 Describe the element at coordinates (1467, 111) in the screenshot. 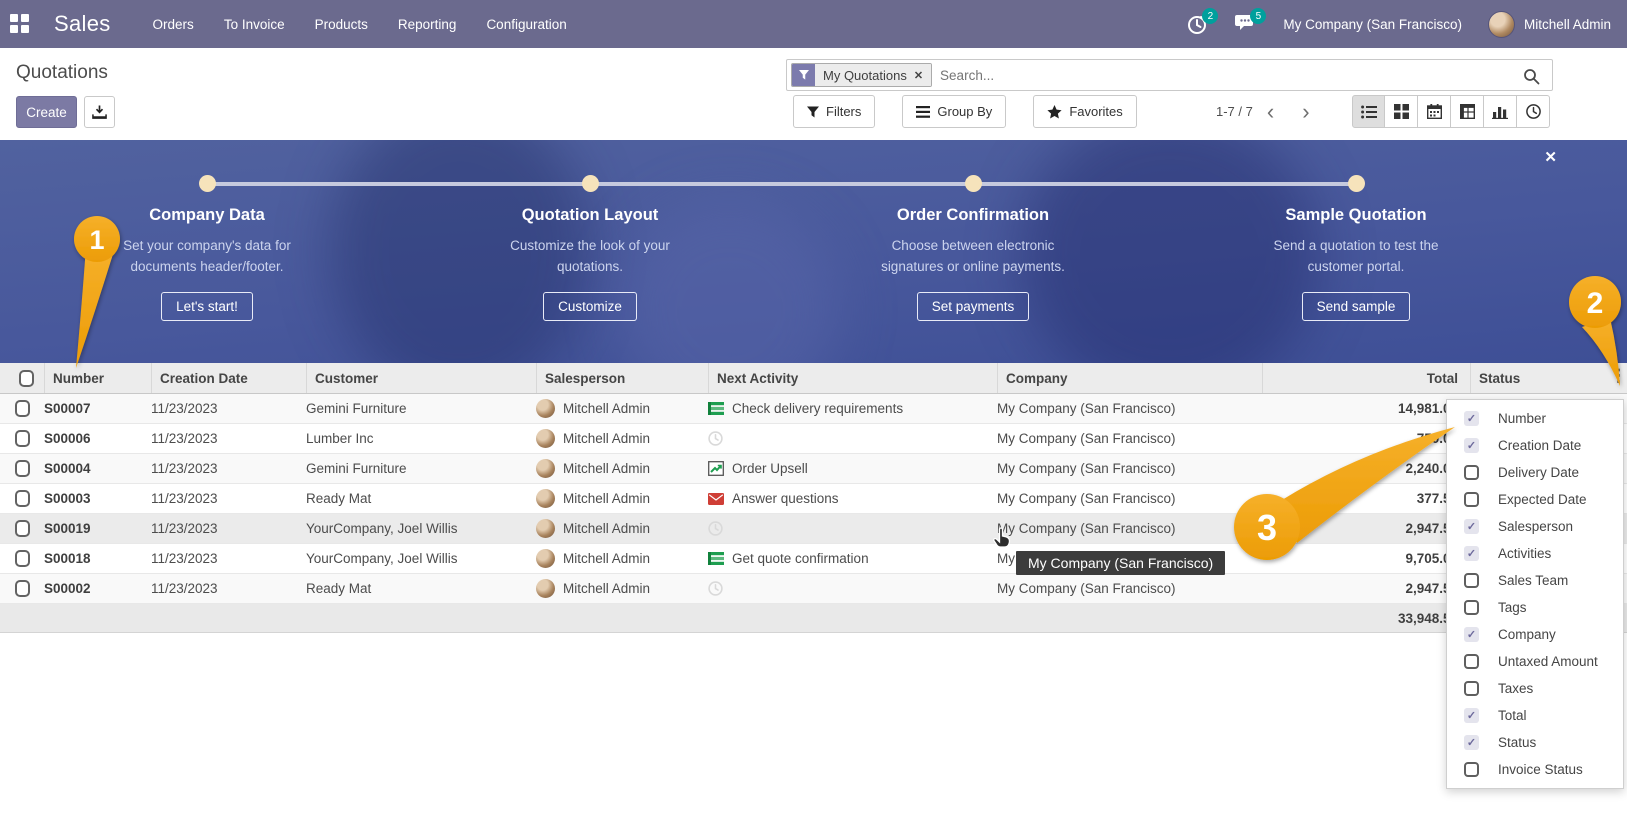

I see `view-pivot-icon` at that location.